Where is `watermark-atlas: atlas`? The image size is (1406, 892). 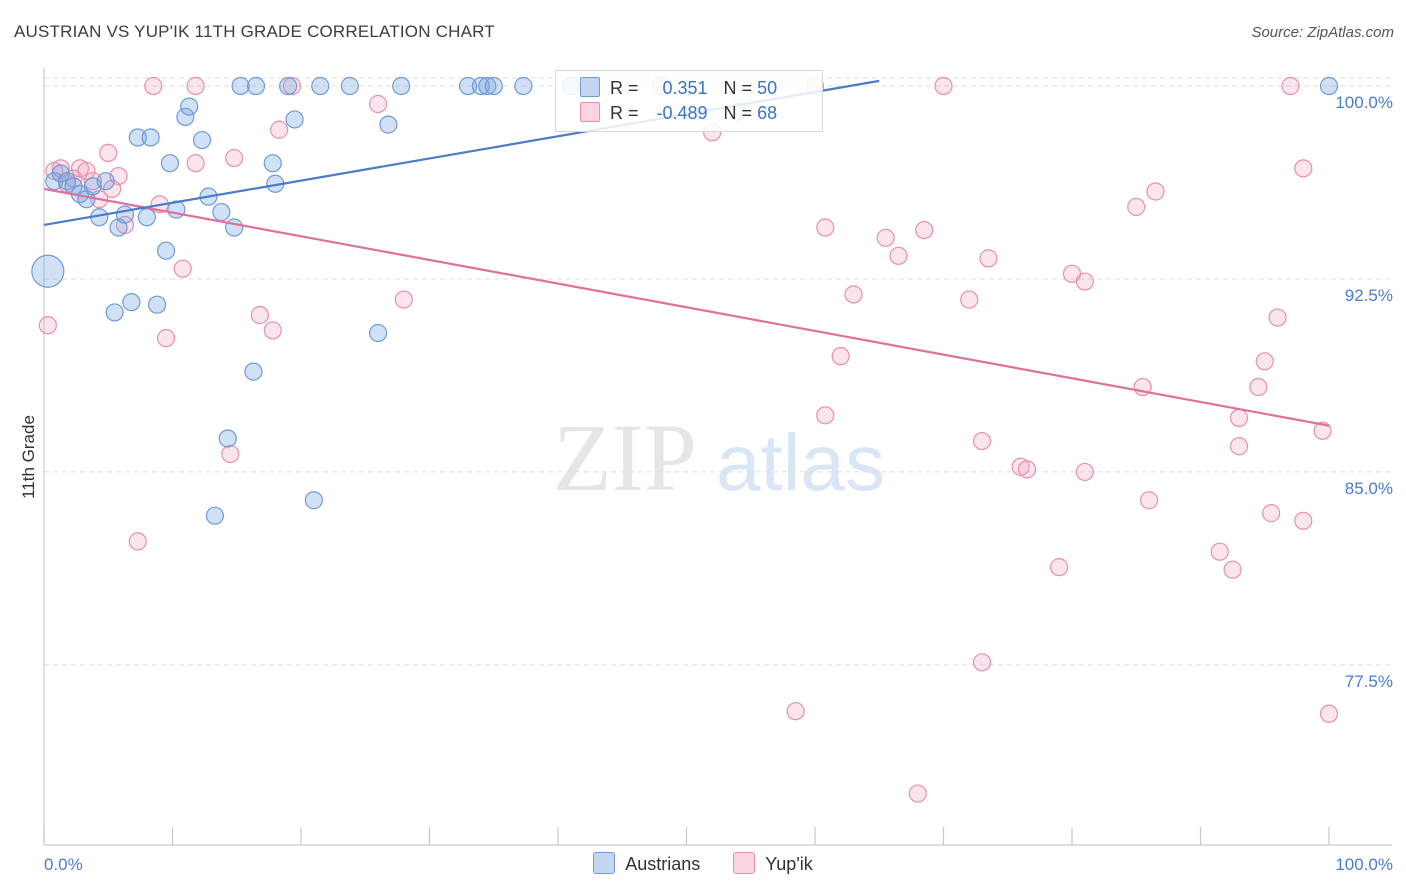 watermark-atlas: atlas is located at coordinates (800, 462).